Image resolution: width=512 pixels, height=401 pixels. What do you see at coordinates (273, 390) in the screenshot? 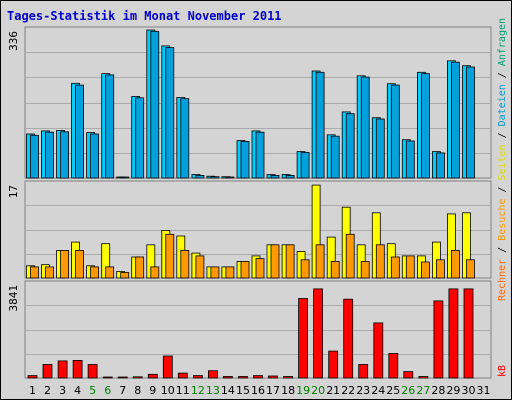
I see `x-tick-label-day-17: 17` at bounding box center [273, 390].